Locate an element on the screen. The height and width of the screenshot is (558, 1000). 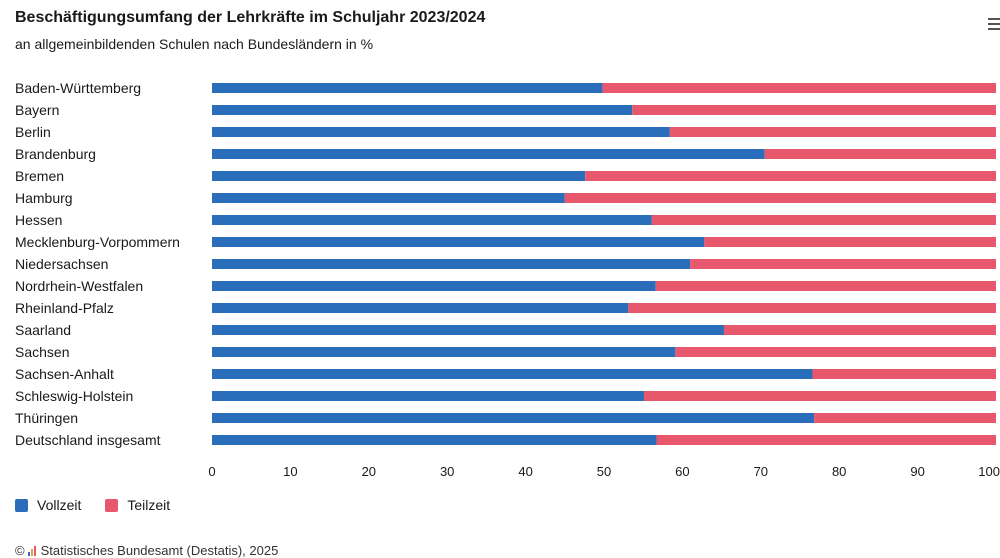
category-label-hessen: Hessen is located at coordinates (38, 220).